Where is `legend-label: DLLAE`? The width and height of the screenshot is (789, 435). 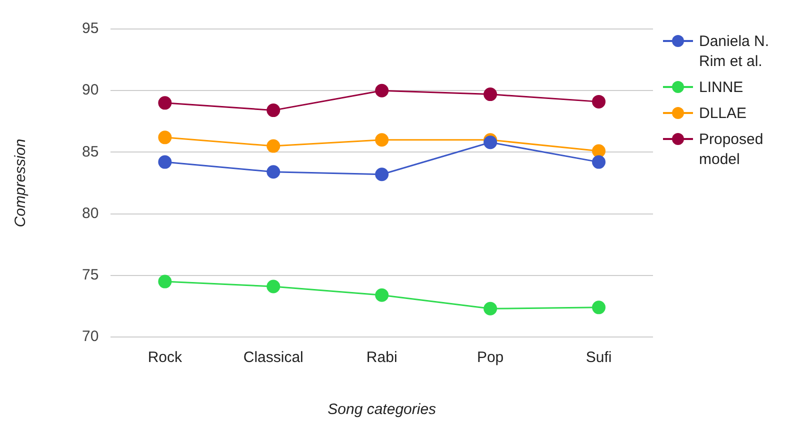
legend-label: DLLAE is located at coordinates (723, 114).